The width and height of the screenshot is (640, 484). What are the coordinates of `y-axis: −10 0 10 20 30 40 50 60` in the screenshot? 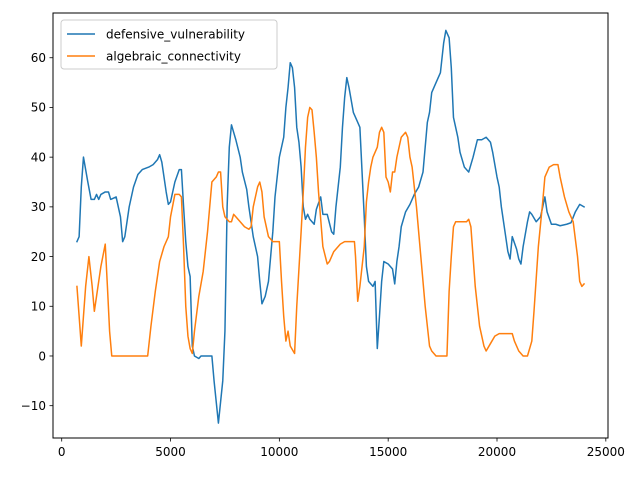 It's located at (37, 232).